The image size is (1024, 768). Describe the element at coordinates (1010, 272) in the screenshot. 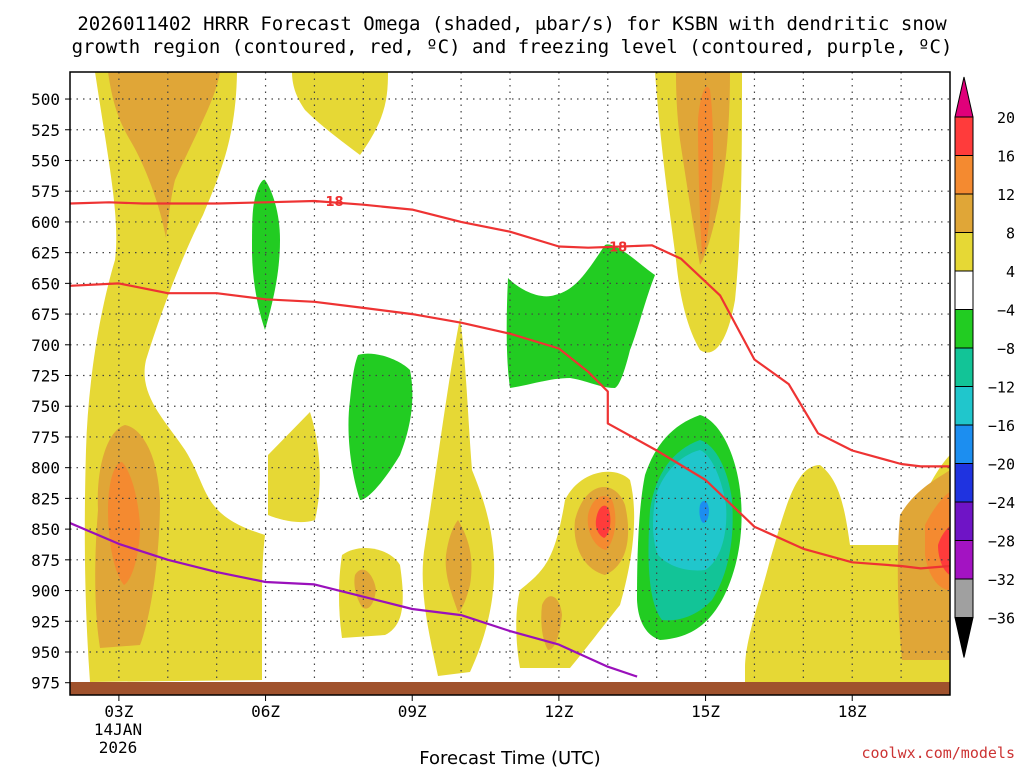

I see `colorbar-label: 4` at that location.